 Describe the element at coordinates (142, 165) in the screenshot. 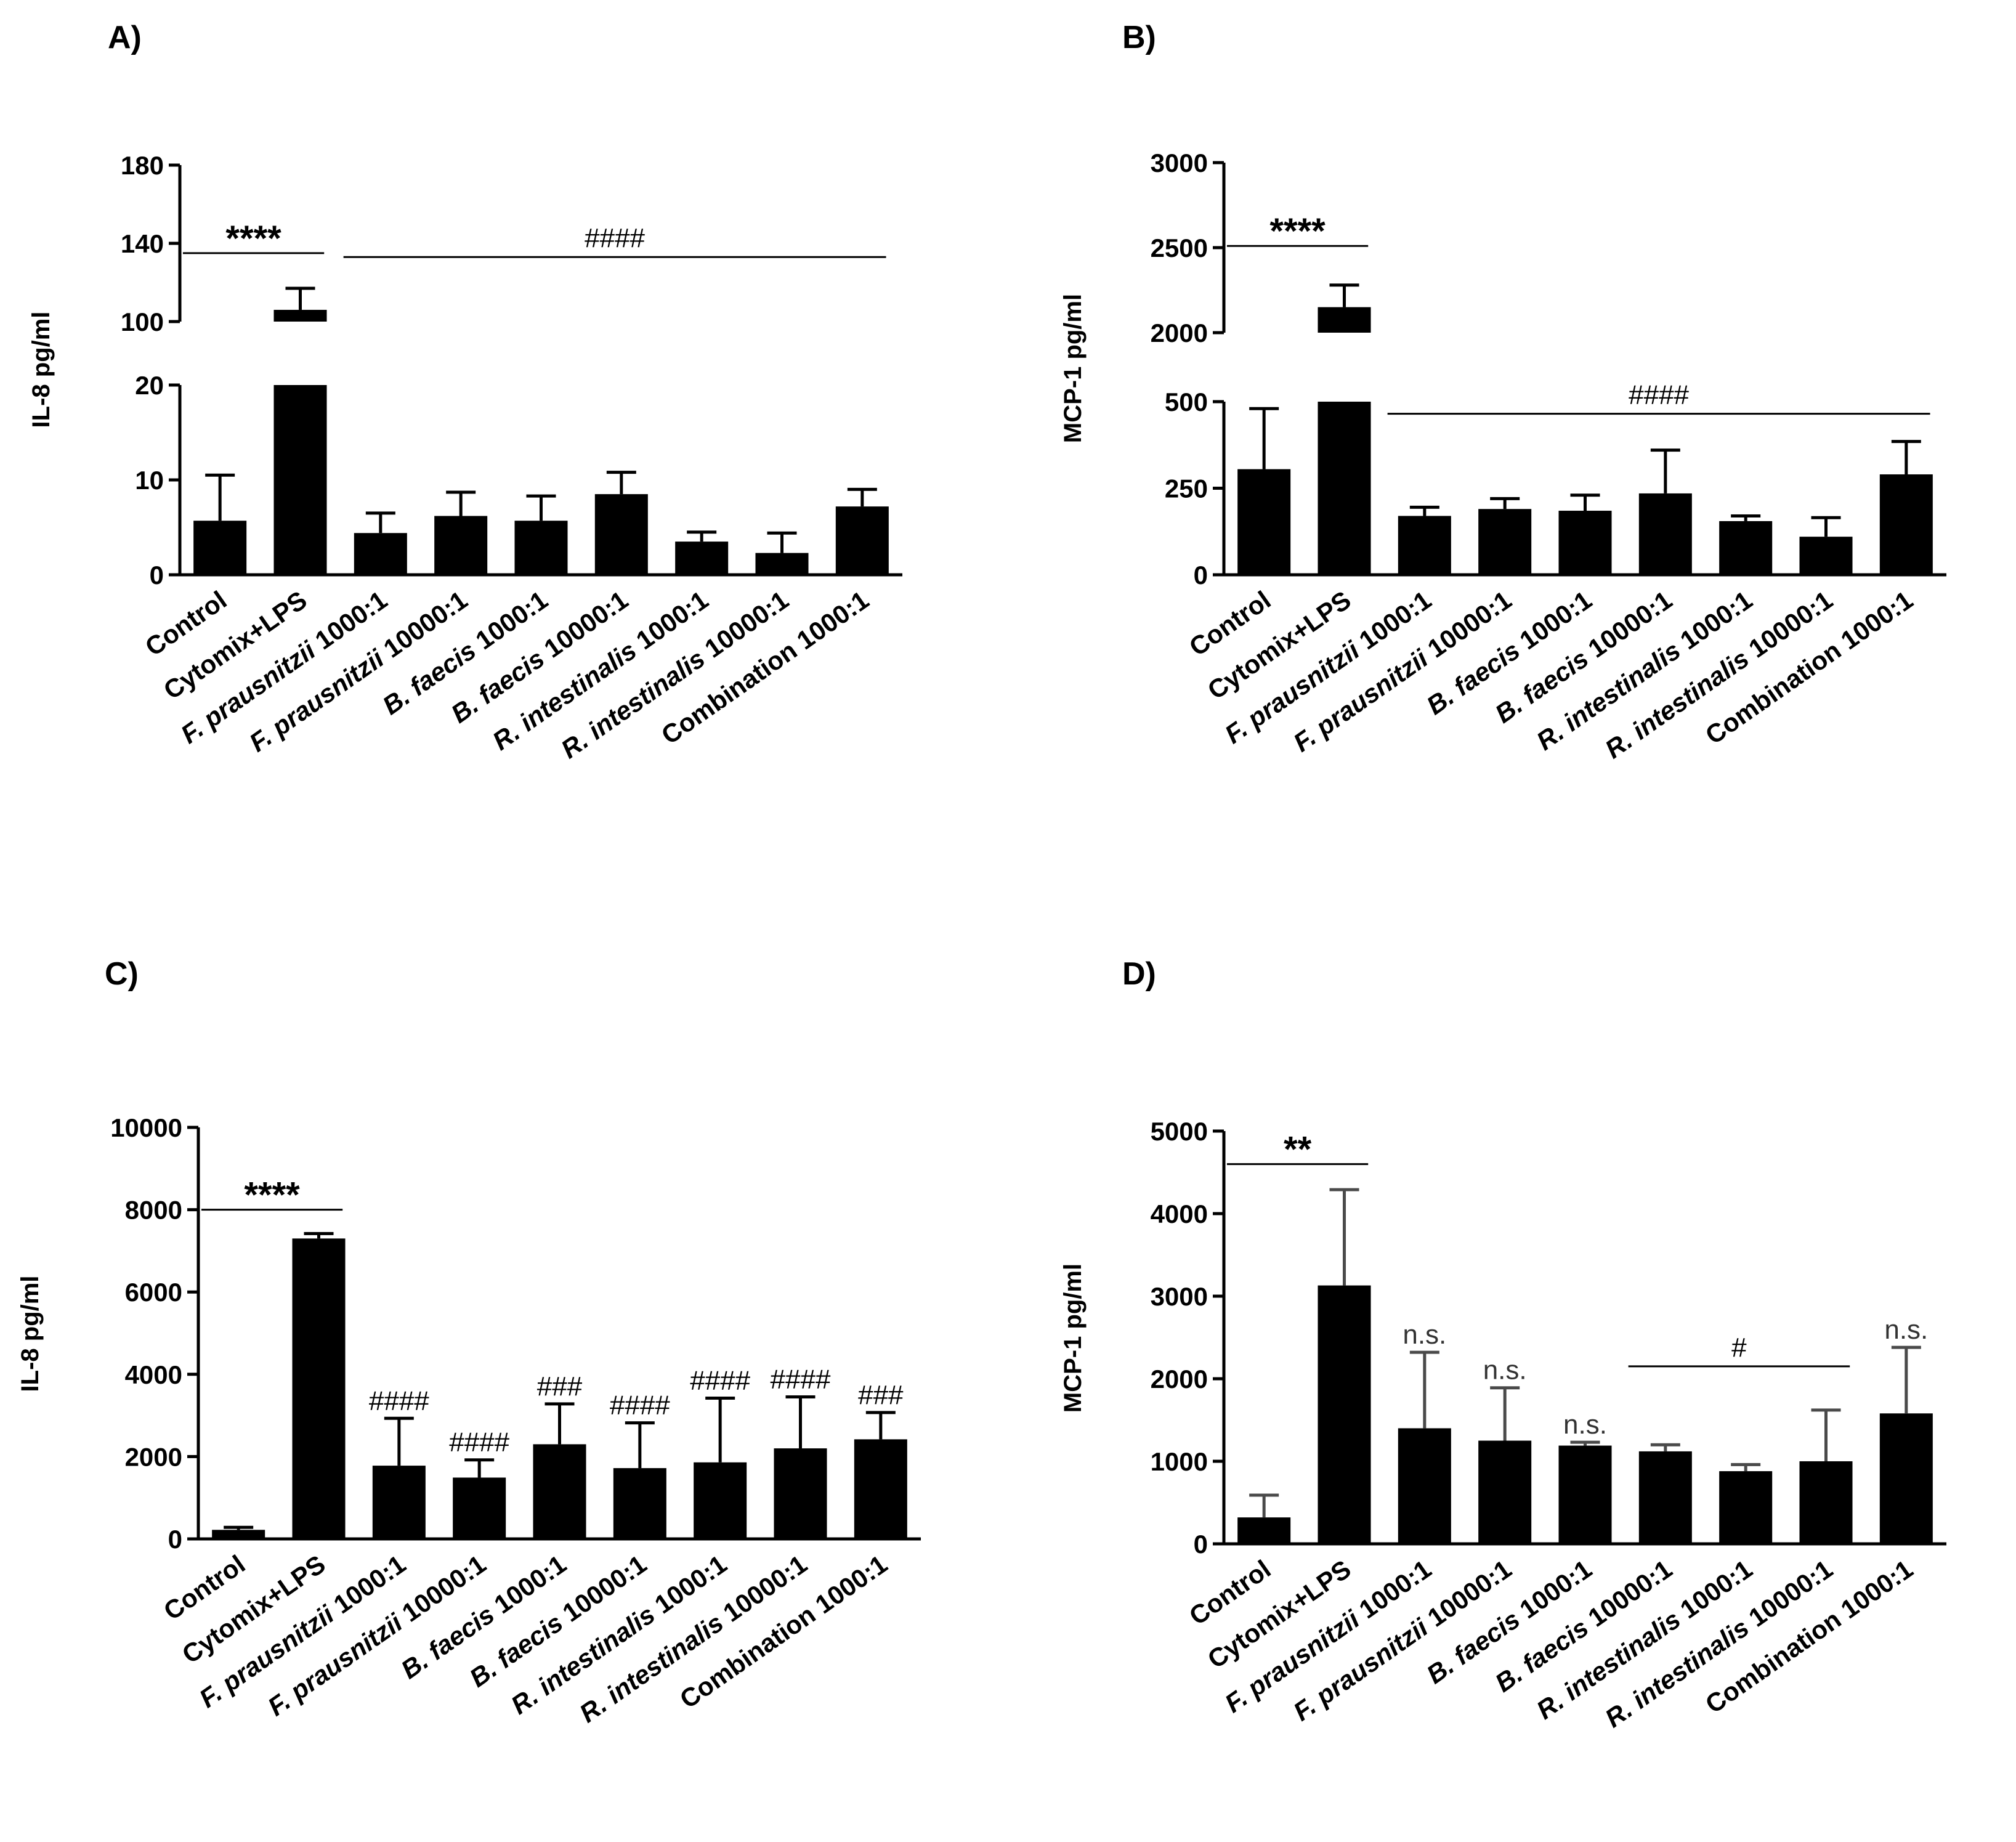

I see `y-tick-label: 180` at that location.